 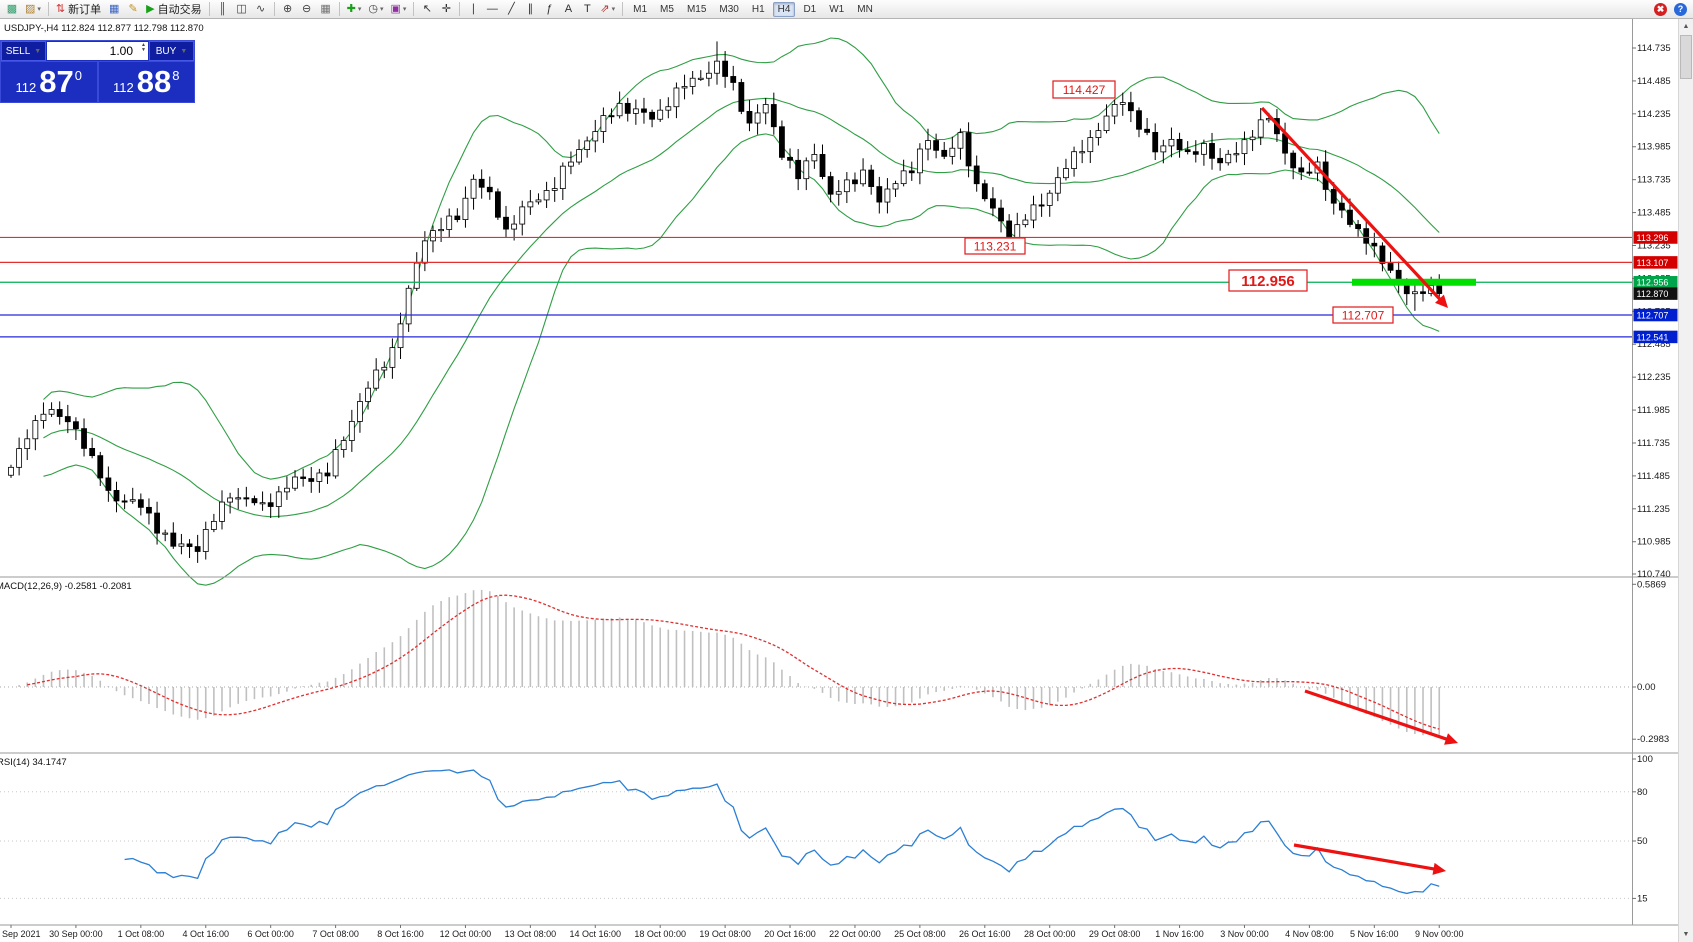 I want to click on svg-text: 114.485, so click(x=1654, y=81).